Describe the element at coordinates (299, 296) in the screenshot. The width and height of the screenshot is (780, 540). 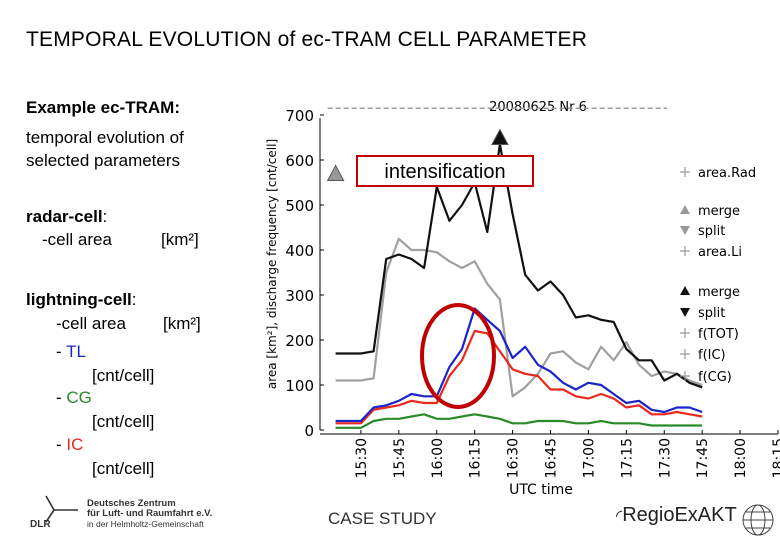
I see `y-tick-label: 300` at that location.